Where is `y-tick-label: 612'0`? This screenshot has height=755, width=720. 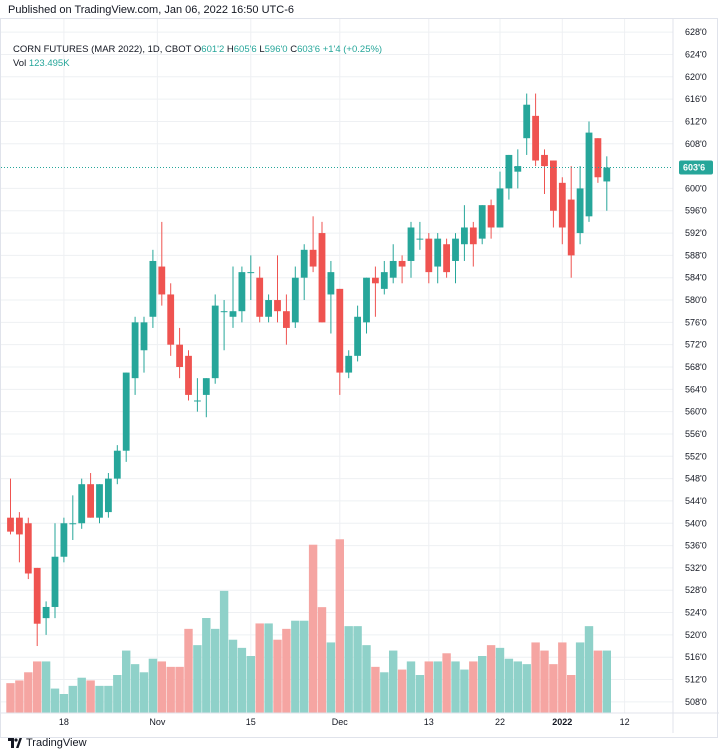
y-tick-label: 612'0 is located at coordinates (696, 121).